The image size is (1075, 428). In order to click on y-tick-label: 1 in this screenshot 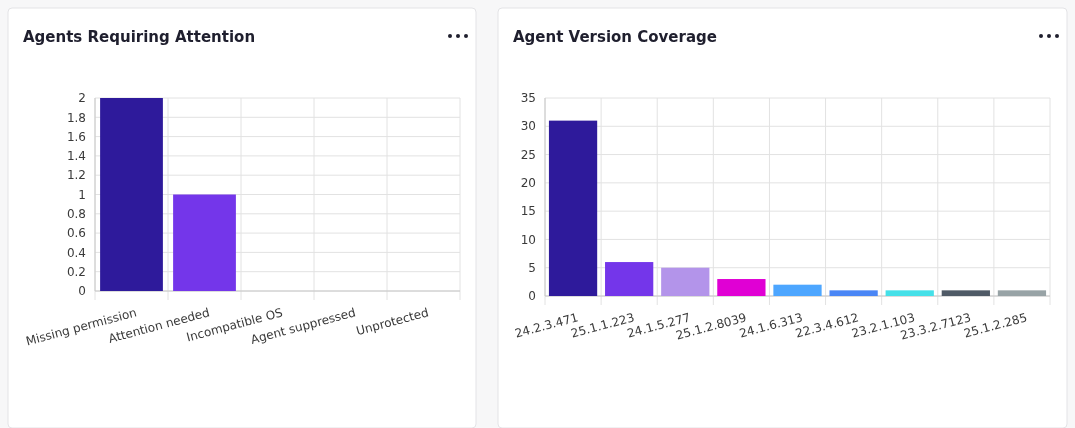, I will do `click(82, 194)`.